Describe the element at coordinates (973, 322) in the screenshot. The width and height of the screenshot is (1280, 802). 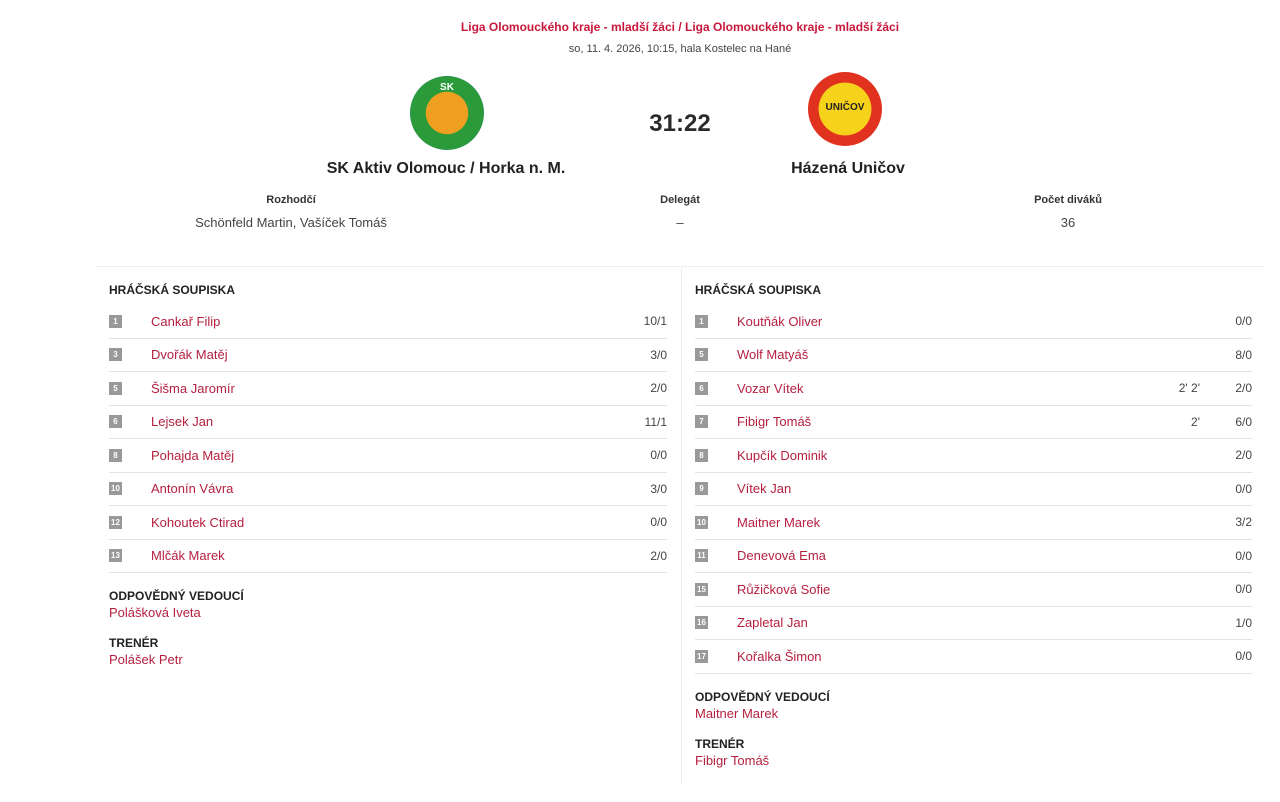
I see `player-row: 1 Koutňák Oliver 0/0` at that location.